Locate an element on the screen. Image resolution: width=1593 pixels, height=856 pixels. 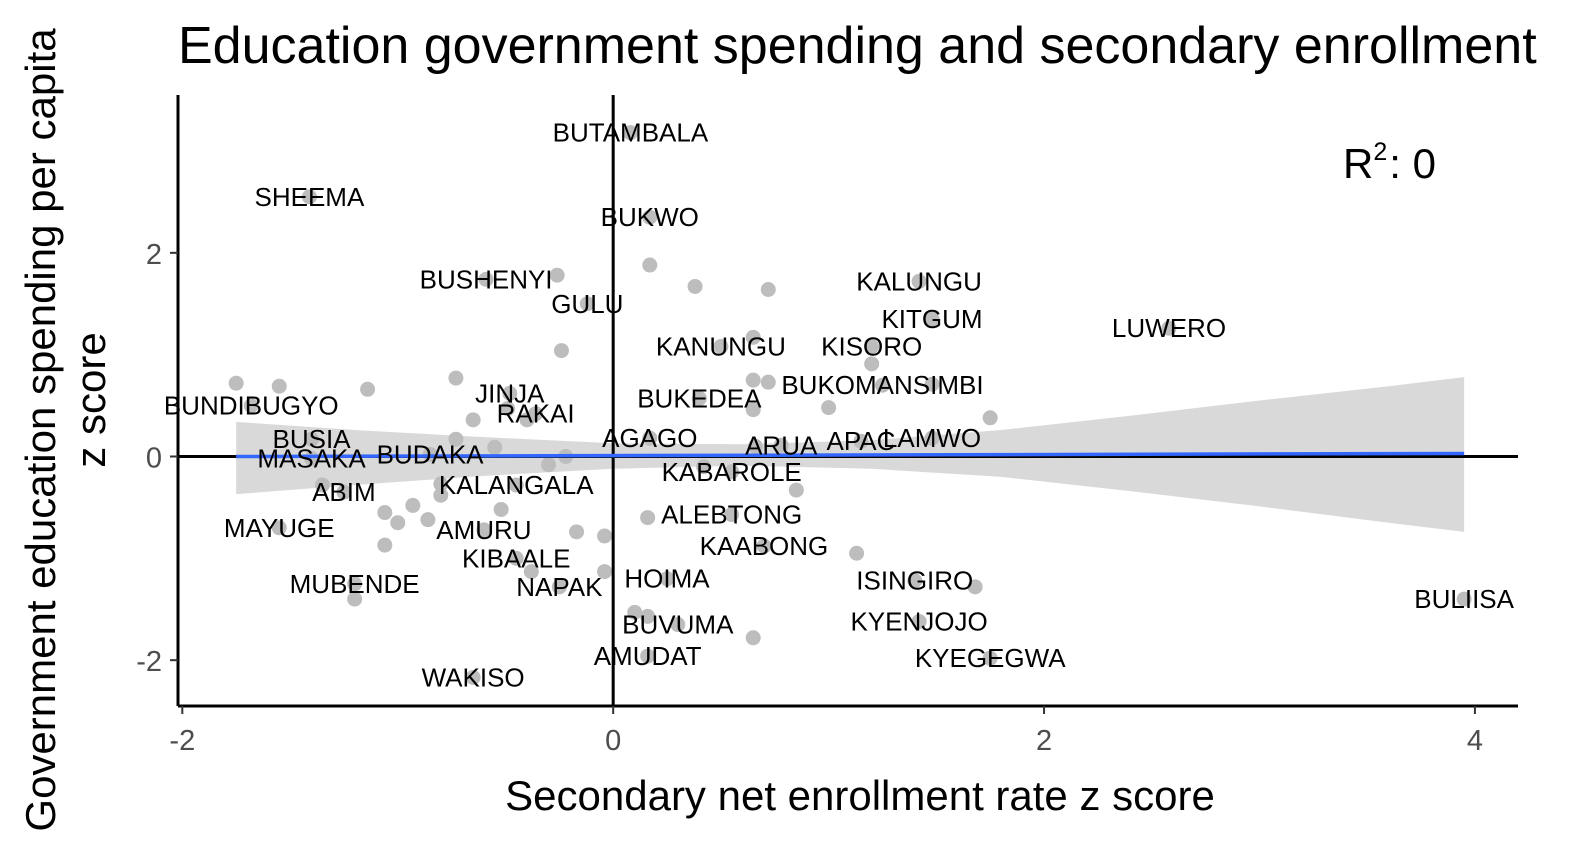
y-axis-title-line2: z score is located at coordinates (90, 399).